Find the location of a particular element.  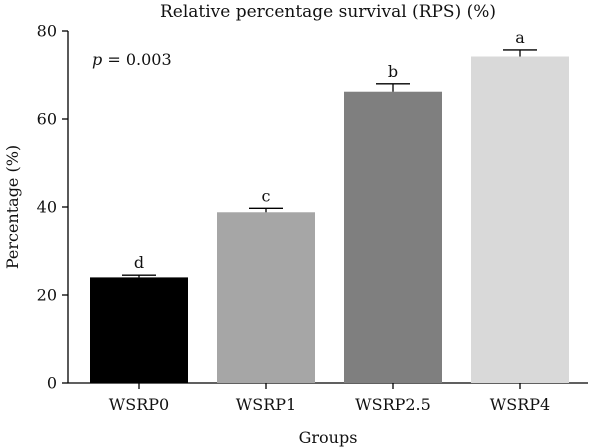

p-value-annotation: p = 0.003 is located at coordinates (132, 59).